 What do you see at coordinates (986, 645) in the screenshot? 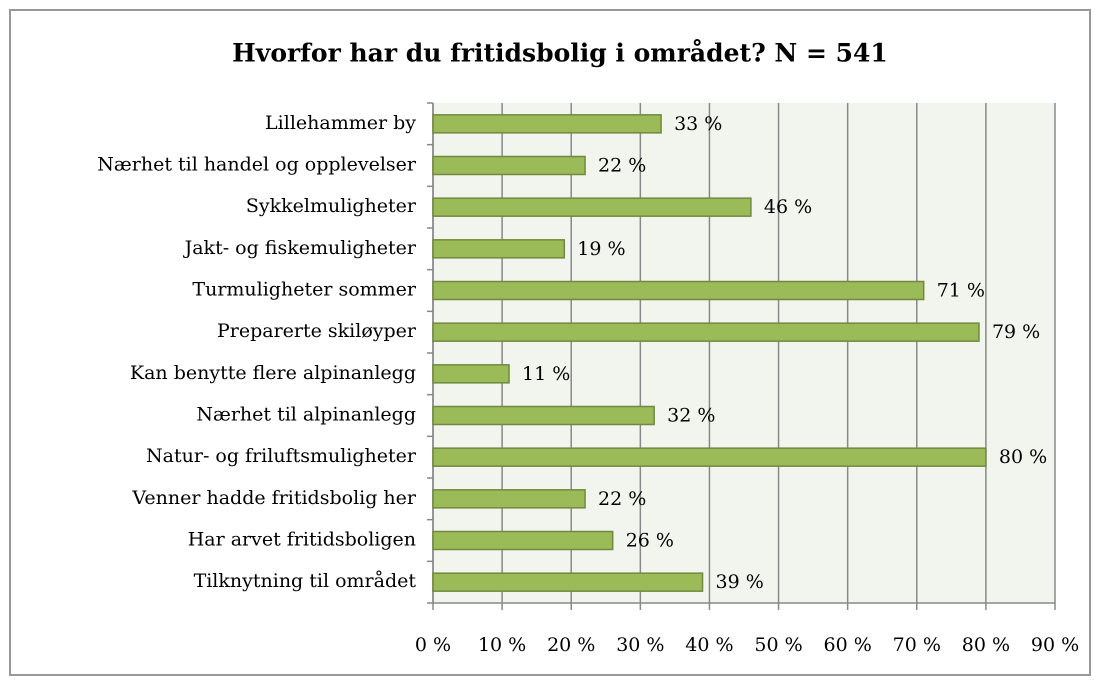
I see `x-tick-label: 80 %` at bounding box center [986, 645].